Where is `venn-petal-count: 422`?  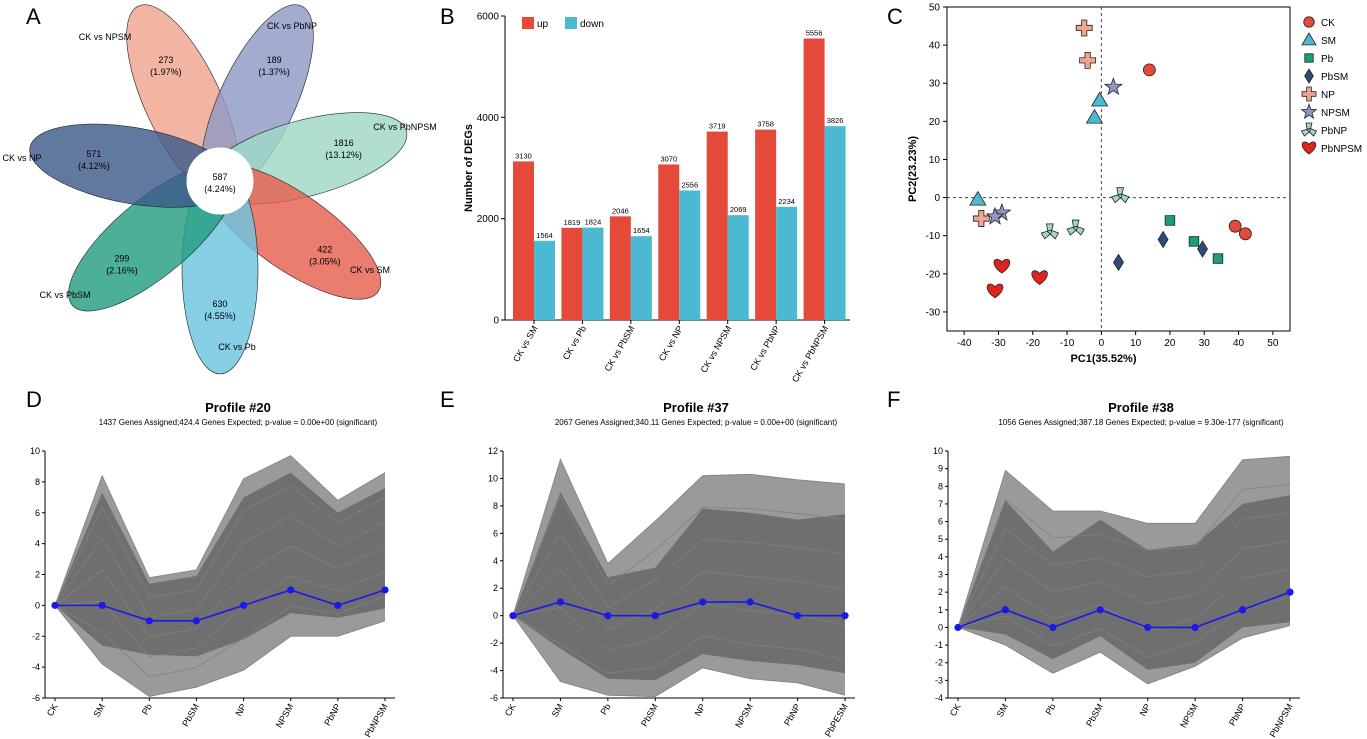 venn-petal-count: 422 is located at coordinates (324, 249).